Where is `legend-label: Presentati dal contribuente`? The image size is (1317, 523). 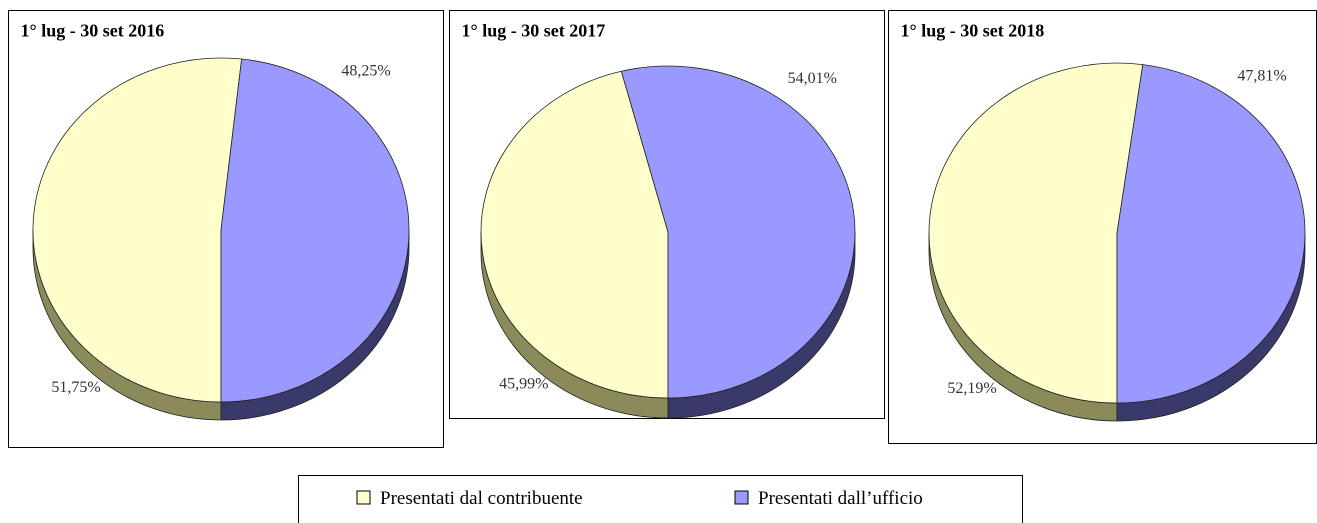
legend-label: Presentati dal contribuente is located at coordinates (481, 498).